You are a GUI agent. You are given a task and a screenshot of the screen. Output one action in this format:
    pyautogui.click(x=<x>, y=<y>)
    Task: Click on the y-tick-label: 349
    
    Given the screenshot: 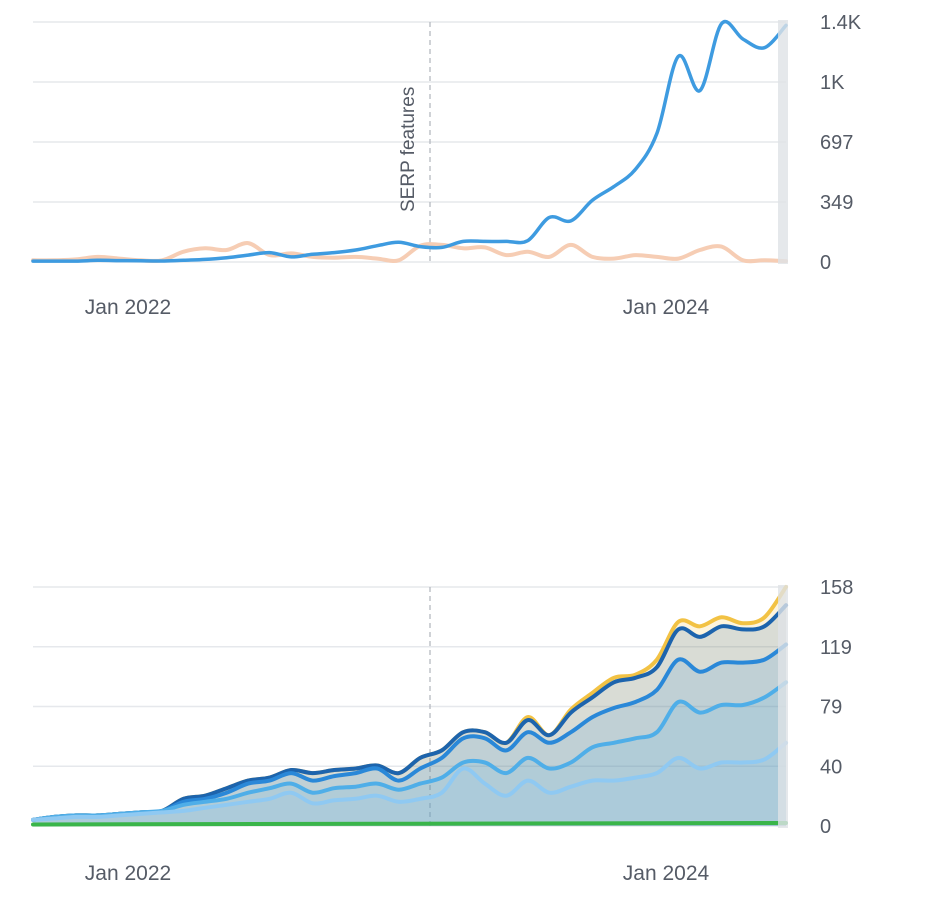 What is the action you would take?
    pyautogui.click(x=836, y=203)
    